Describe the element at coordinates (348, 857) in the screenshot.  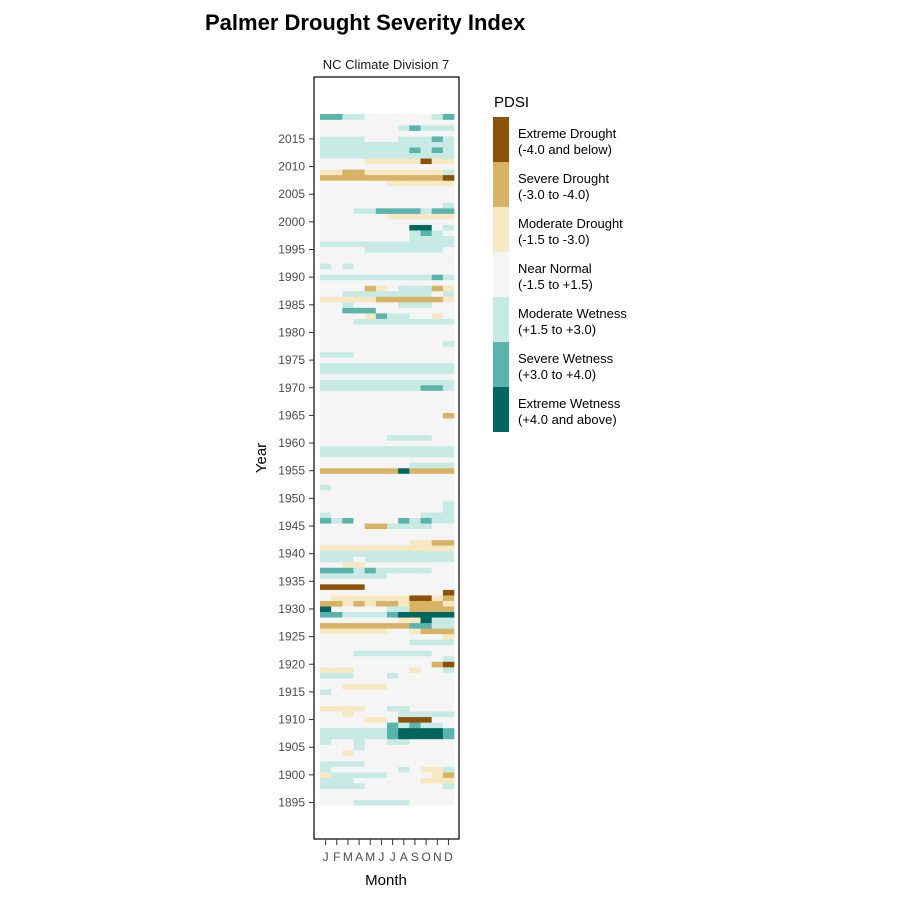
I see `x-tick-label: M` at that location.